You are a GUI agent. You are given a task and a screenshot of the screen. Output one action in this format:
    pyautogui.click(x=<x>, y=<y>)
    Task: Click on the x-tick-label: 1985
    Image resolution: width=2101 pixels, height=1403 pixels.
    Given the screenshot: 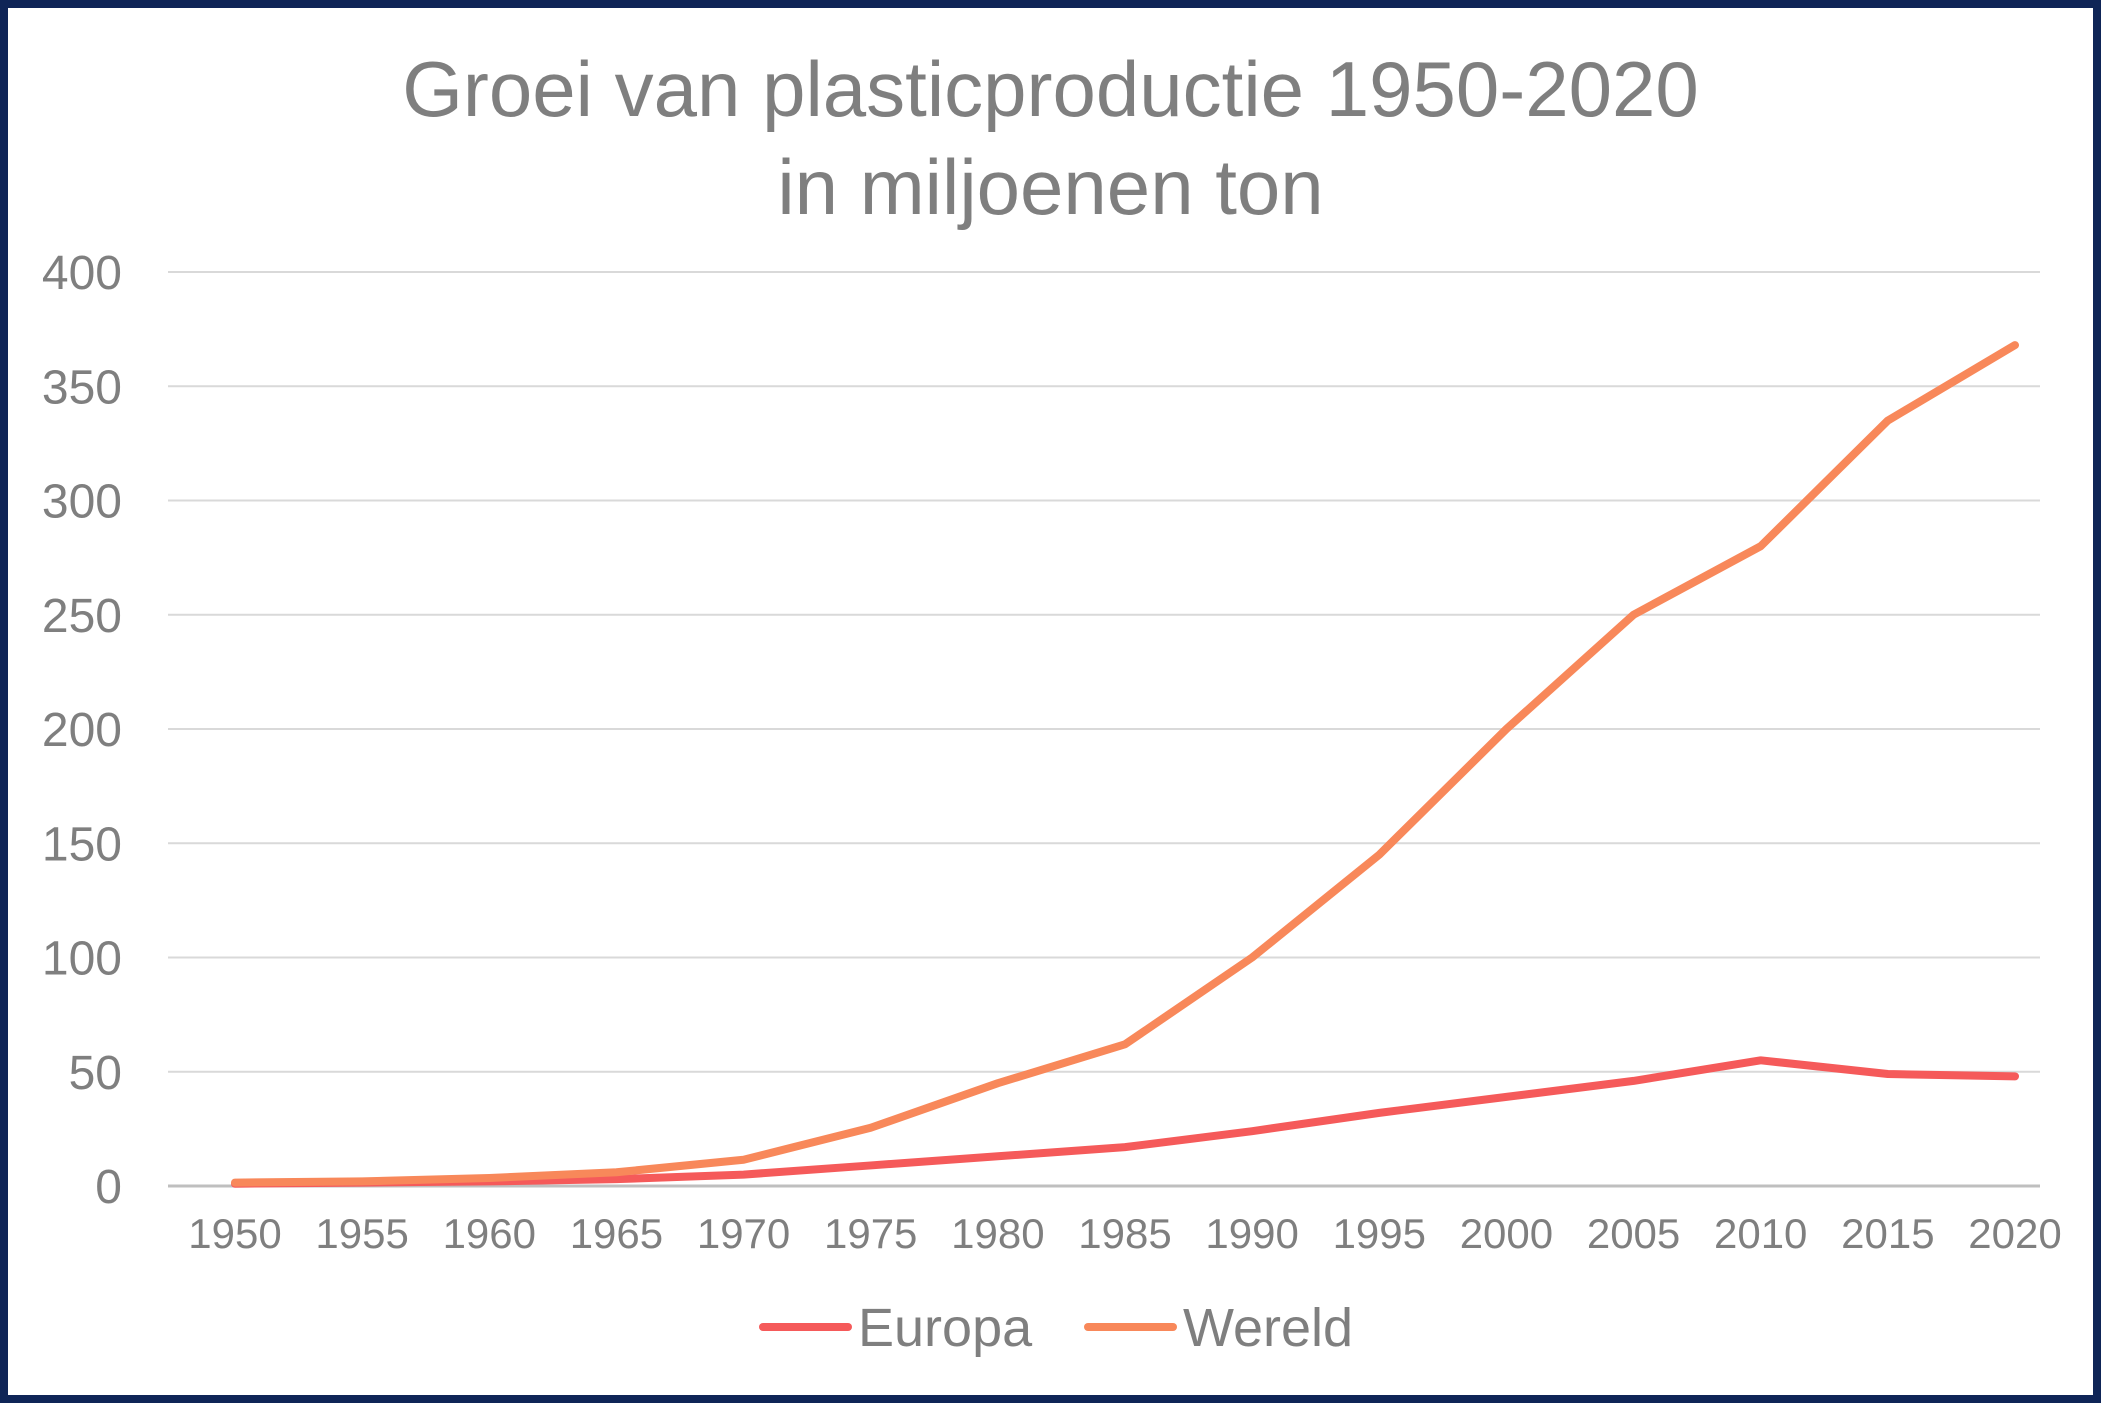 What is the action you would take?
    pyautogui.click(x=1124, y=1233)
    